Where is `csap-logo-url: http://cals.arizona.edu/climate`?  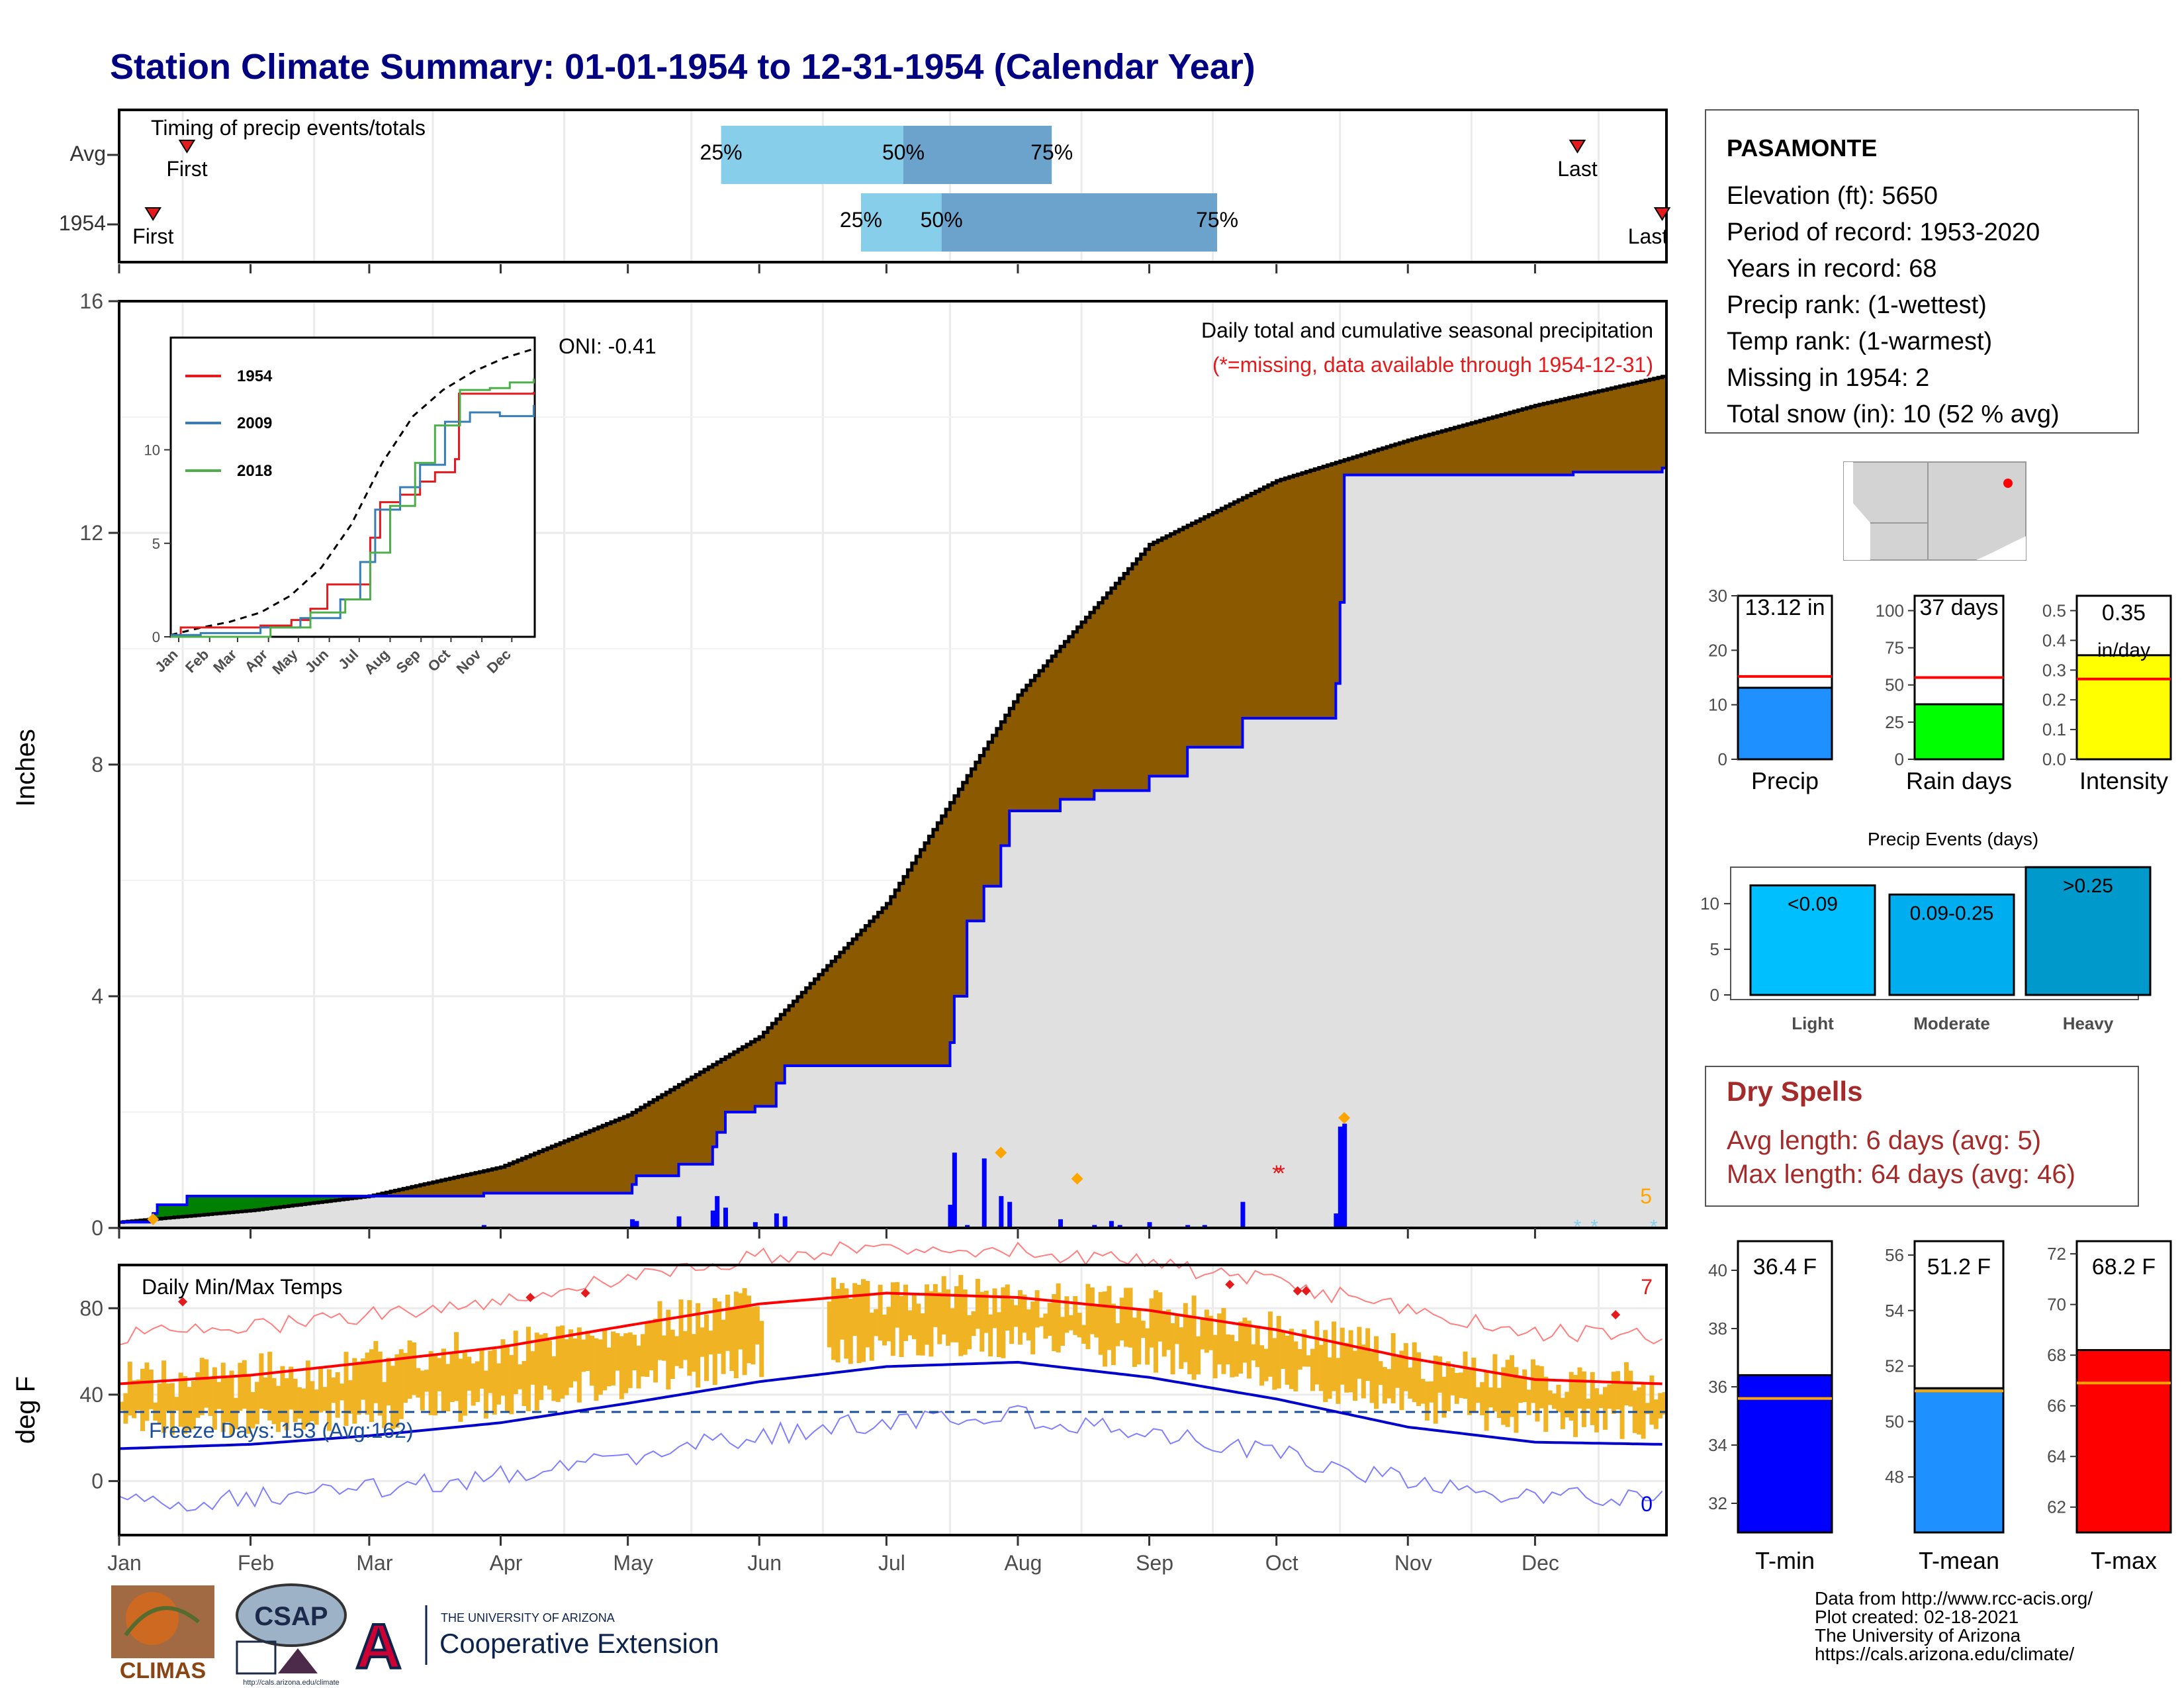
csap-logo-url: http://cals.arizona.edu/climate is located at coordinates (291, 1683).